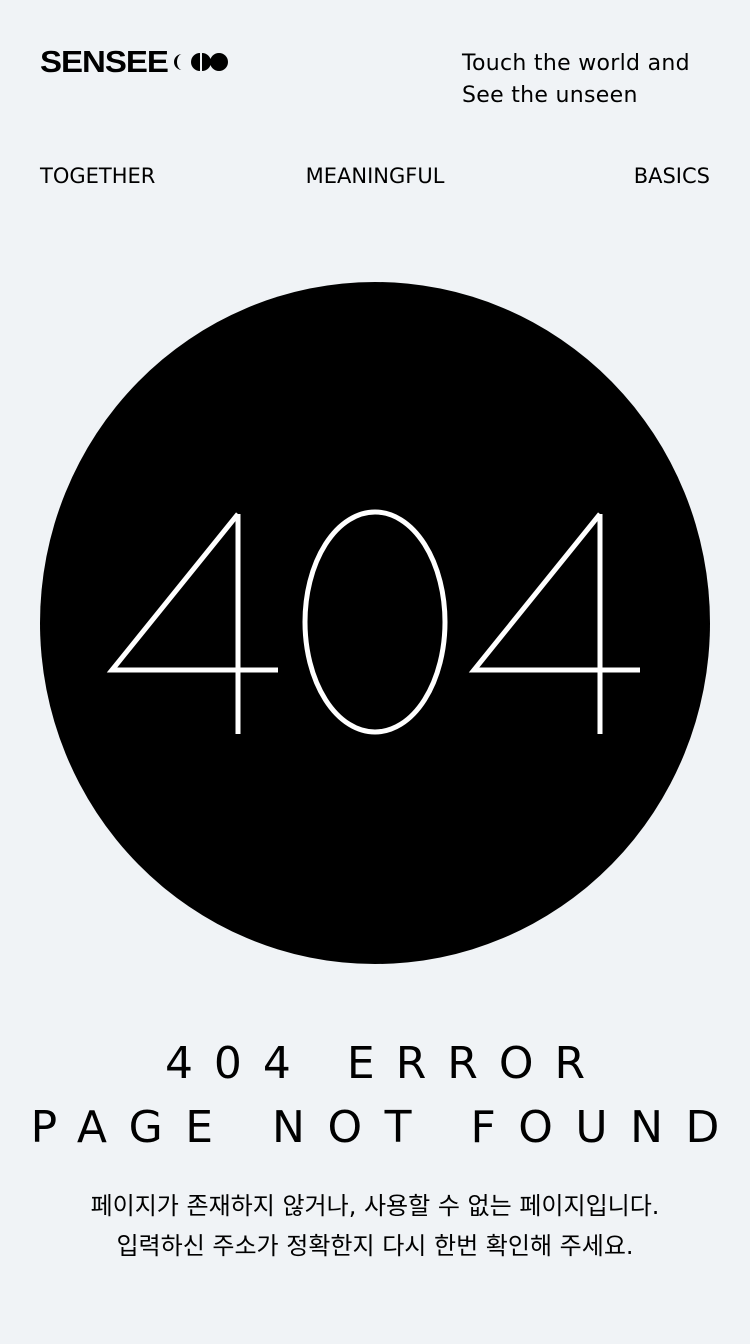 The height and width of the screenshot is (1344, 750). Describe the element at coordinates (576, 63) in the screenshot. I see `tagline-line-1: Touch the world and` at that location.